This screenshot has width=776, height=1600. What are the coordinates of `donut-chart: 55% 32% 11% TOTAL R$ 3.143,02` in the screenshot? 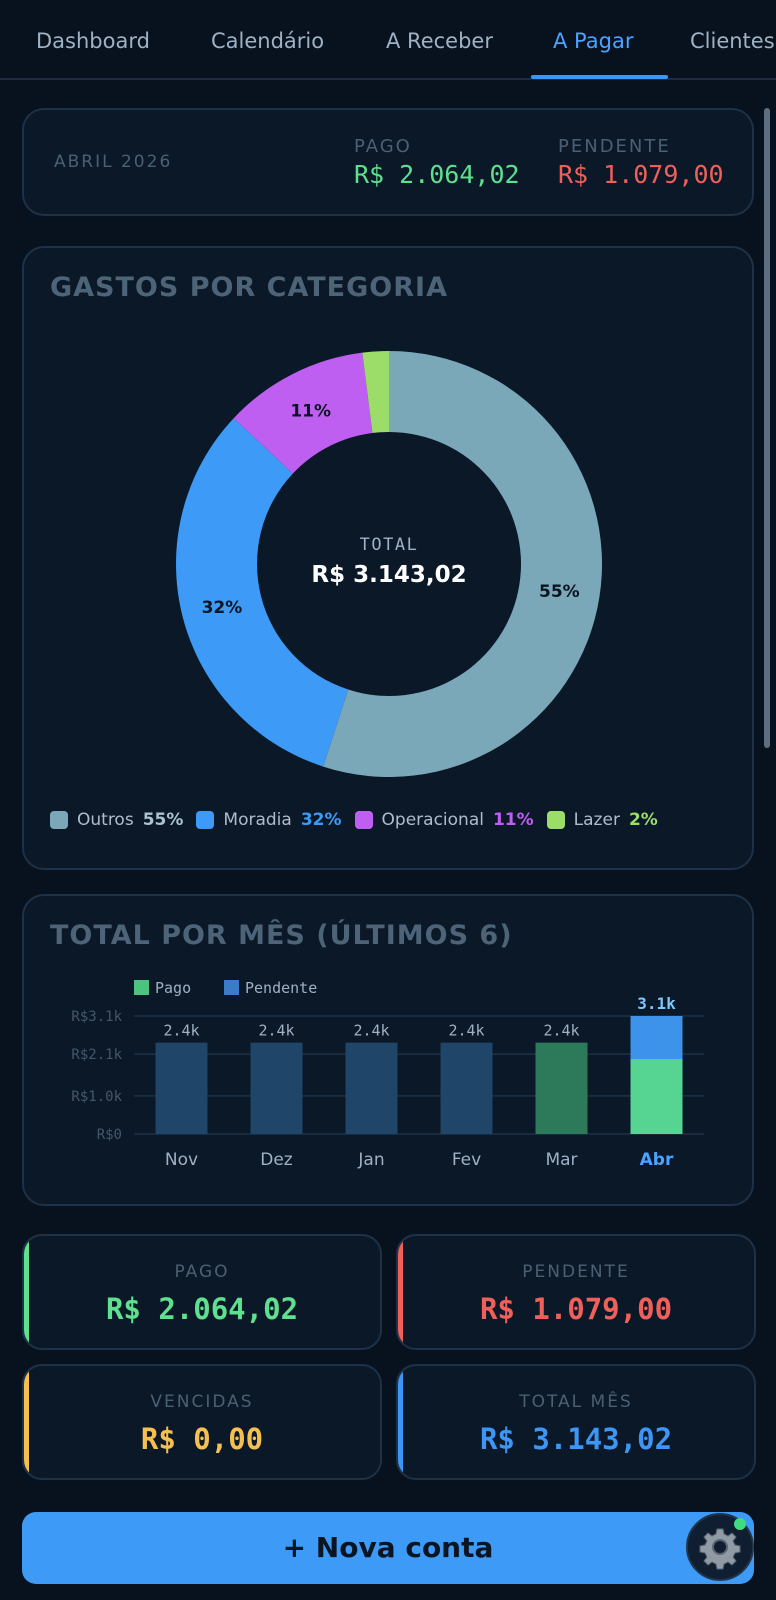 It's located at (389, 564).